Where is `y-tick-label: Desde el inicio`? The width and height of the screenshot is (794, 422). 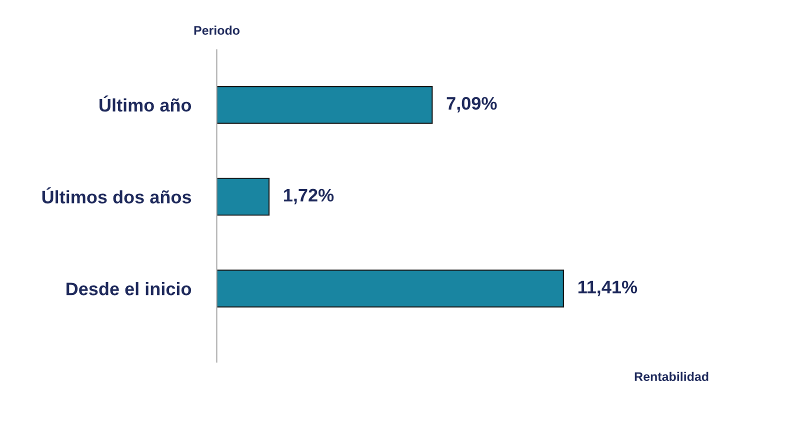 y-tick-label: Desde el inicio is located at coordinates (129, 289).